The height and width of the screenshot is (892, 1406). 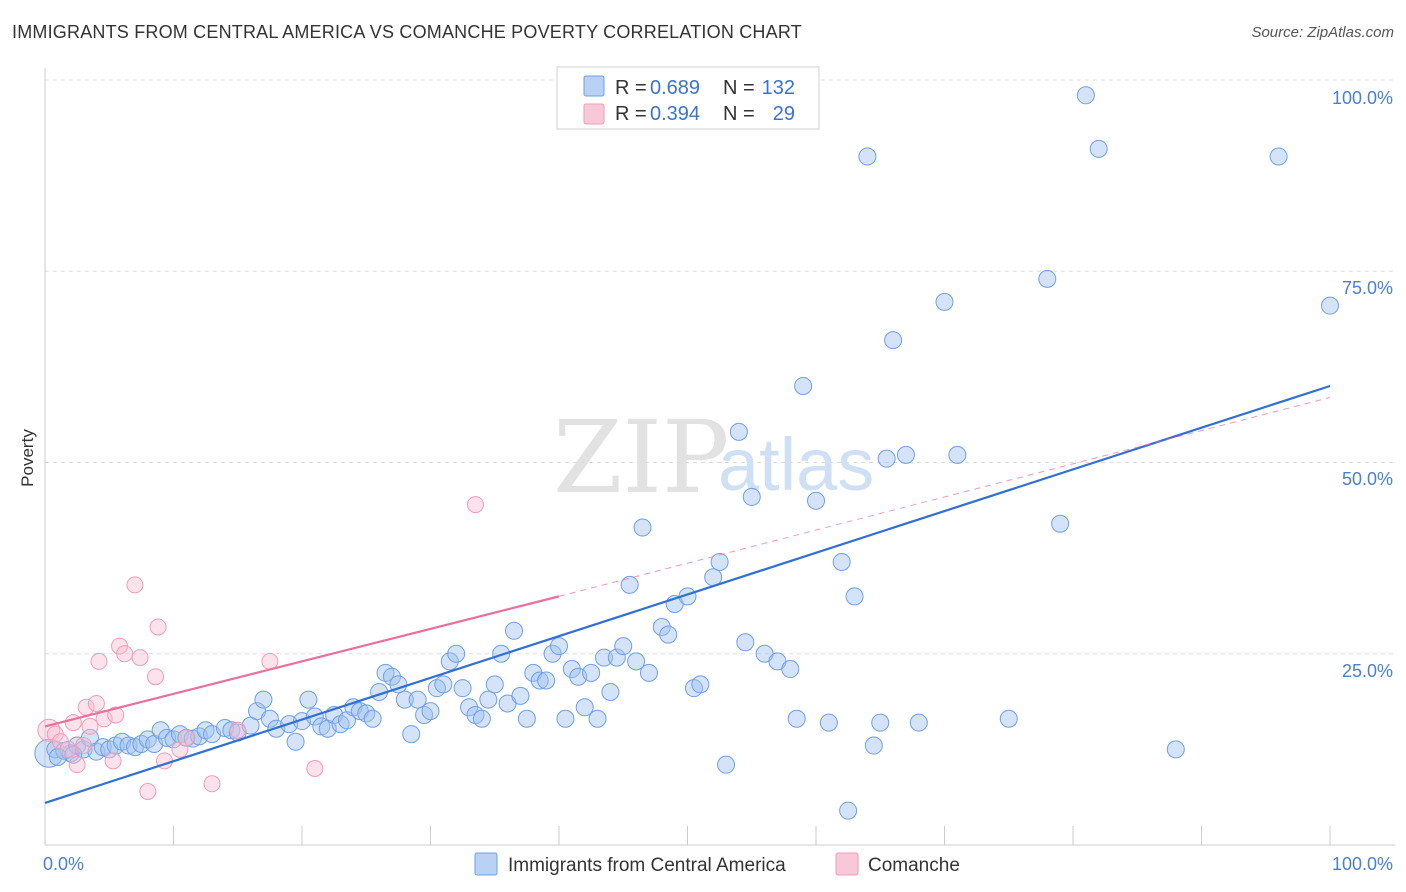 I want to click on x-axis-ticks, so click(x=687, y=835).